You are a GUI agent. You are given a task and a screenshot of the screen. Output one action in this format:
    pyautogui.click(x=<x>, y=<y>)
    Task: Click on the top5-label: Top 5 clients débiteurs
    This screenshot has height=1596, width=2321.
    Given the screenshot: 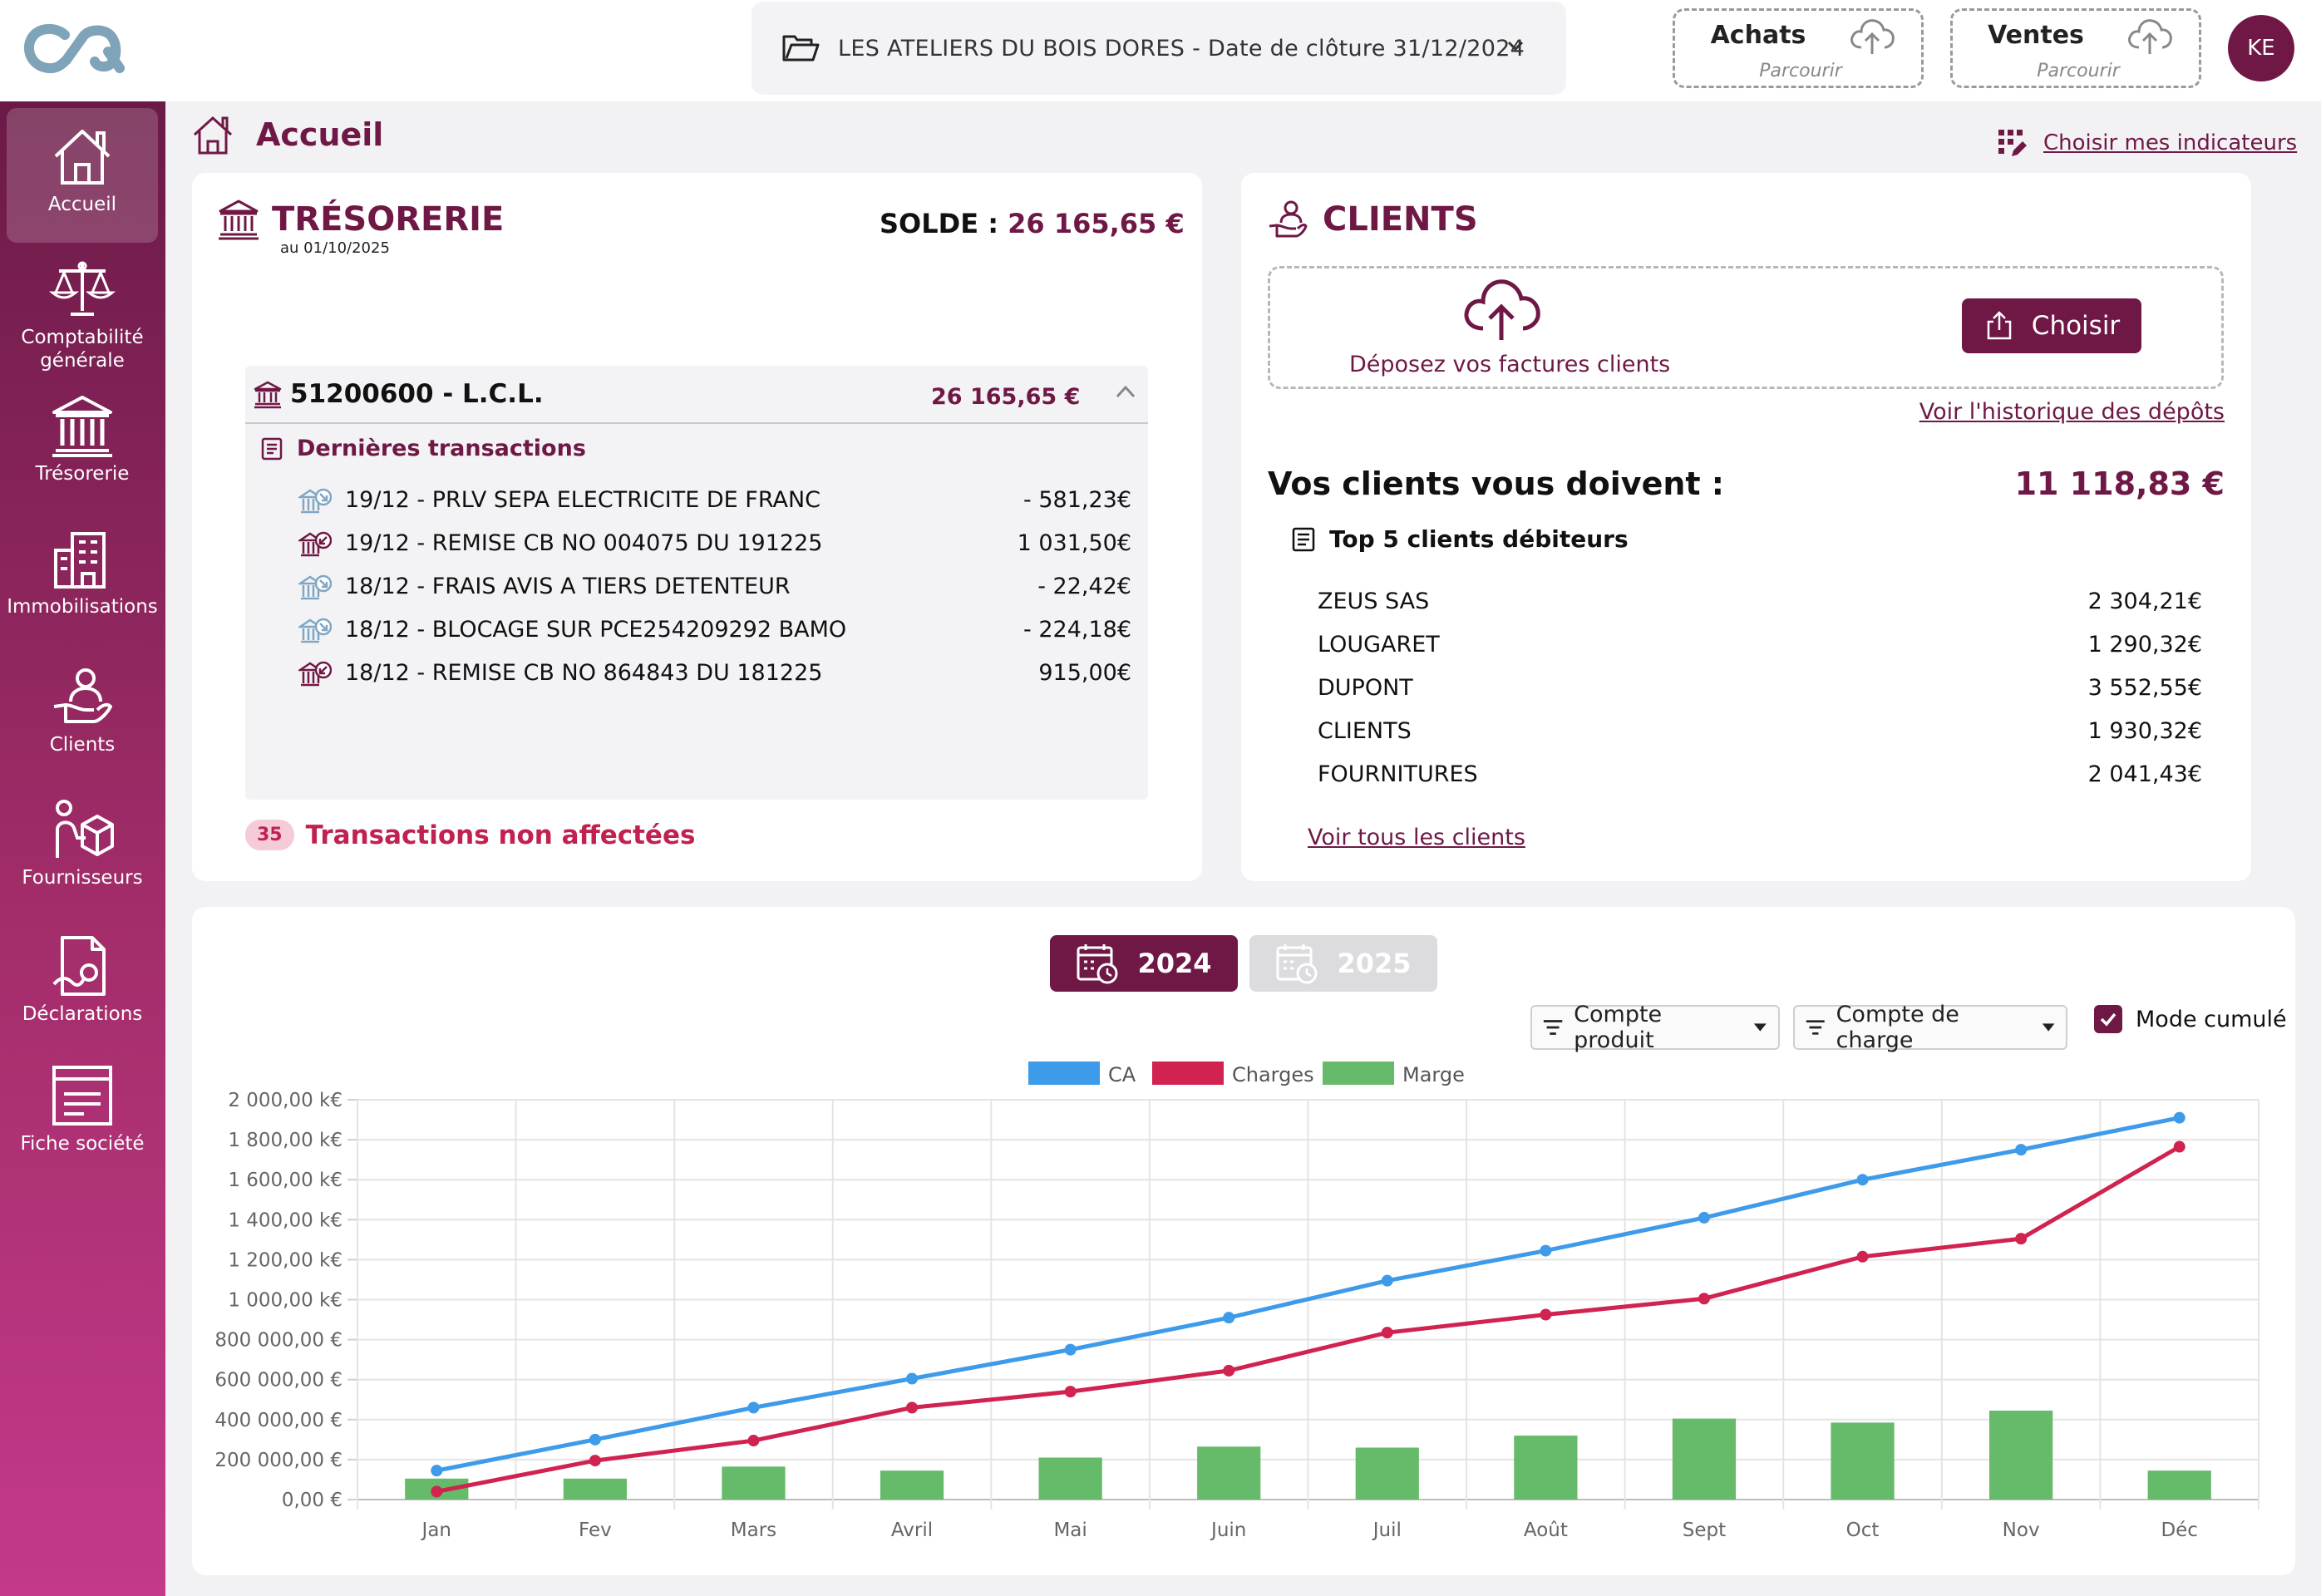 What is the action you would take?
    pyautogui.click(x=1479, y=539)
    